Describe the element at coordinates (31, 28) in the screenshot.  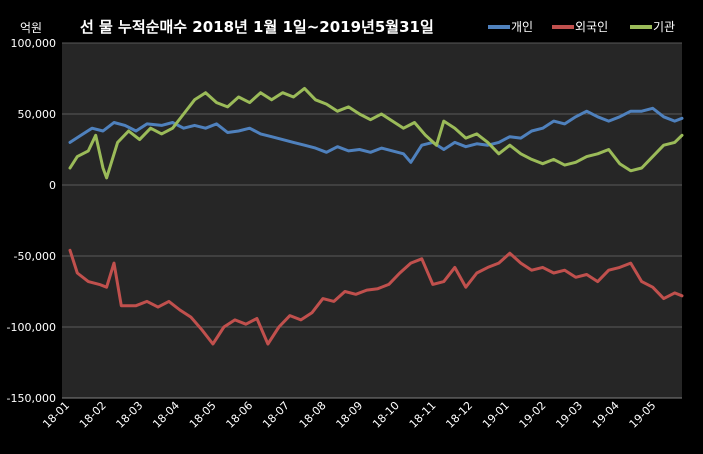
I see `unit-label: 억원` at that location.